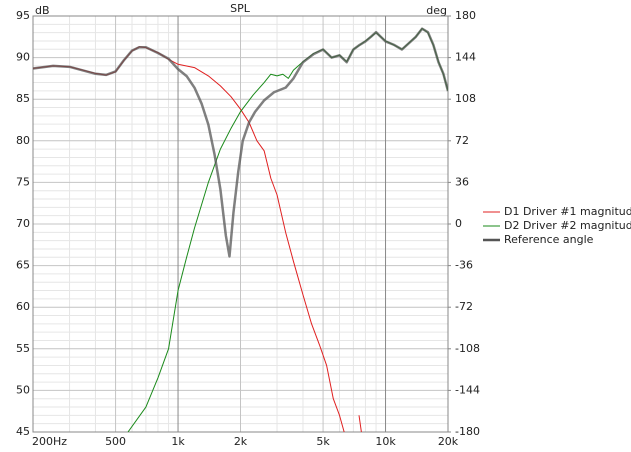 Image resolution: width=631 pixels, height=452 pixels. What do you see at coordinates (23, 348) in the screenshot?
I see `y-tick-label: 55` at bounding box center [23, 348].